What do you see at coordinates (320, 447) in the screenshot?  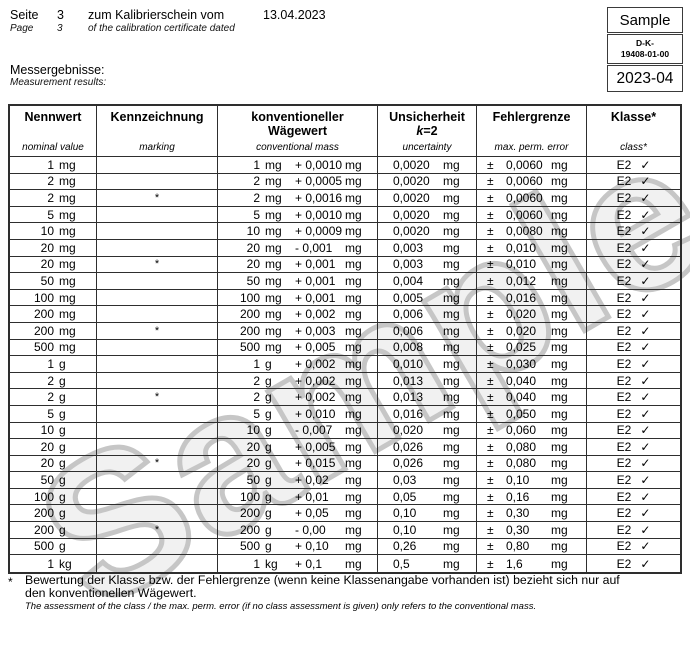 I see `conventional-deviation: + 0,005` at bounding box center [320, 447].